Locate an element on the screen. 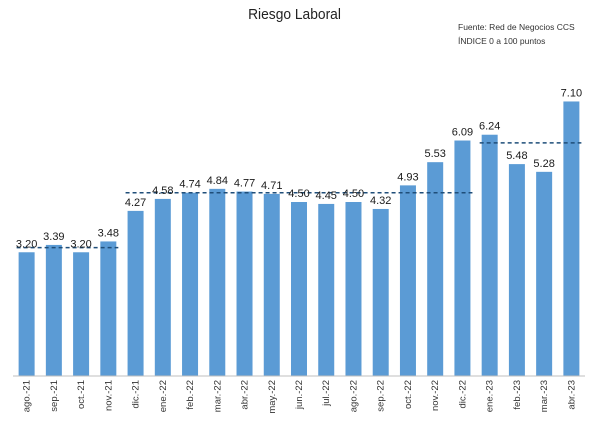 The image size is (589, 428). bar-mar.-22 is located at coordinates (217, 282).